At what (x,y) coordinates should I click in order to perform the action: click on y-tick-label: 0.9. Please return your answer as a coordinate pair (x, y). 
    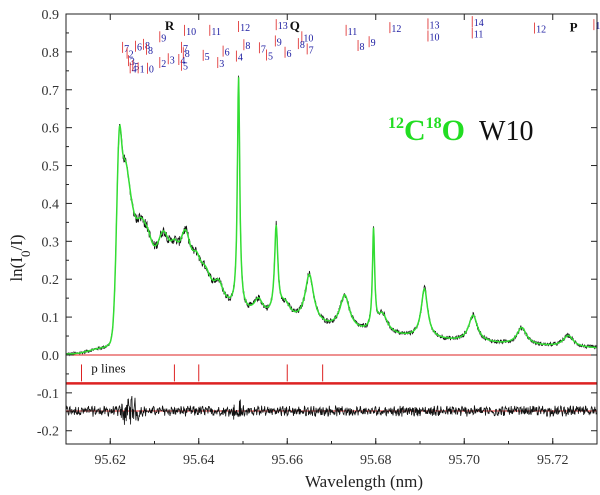
    Looking at the image, I should click on (51, 15).